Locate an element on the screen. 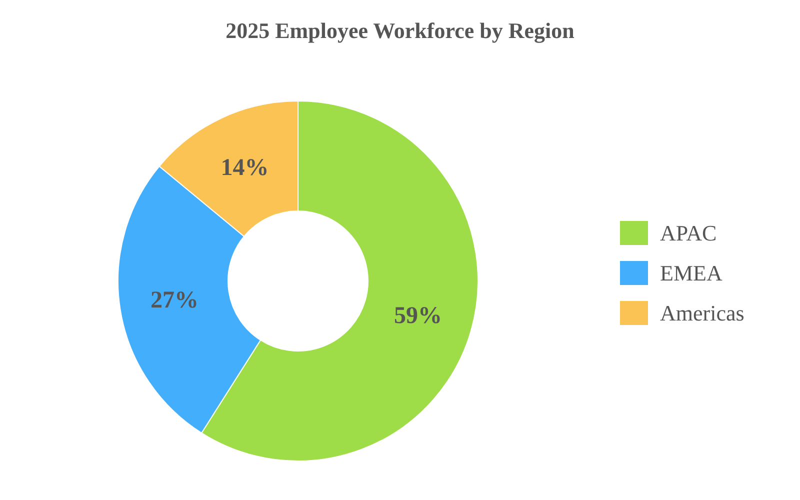 This screenshot has height=500, width=800. data-label: 27% is located at coordinates (174, 301).